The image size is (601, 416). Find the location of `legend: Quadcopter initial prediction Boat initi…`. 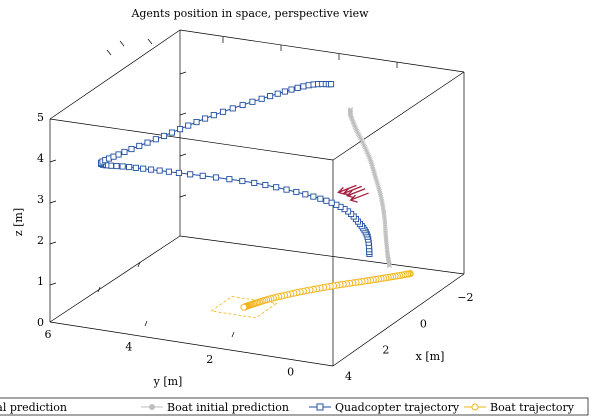

legend: Quadcopter initial prediction Boat initi… is located at coordinates (294, 406).